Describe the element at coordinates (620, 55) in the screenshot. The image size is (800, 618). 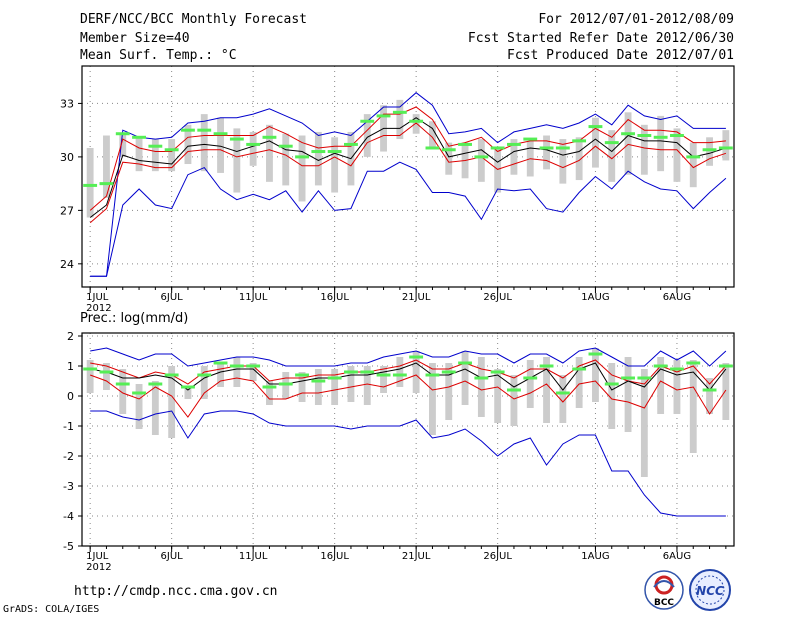
I see `fcst-produced-date: Fcst Produced Date 2012/07/01` at that location.